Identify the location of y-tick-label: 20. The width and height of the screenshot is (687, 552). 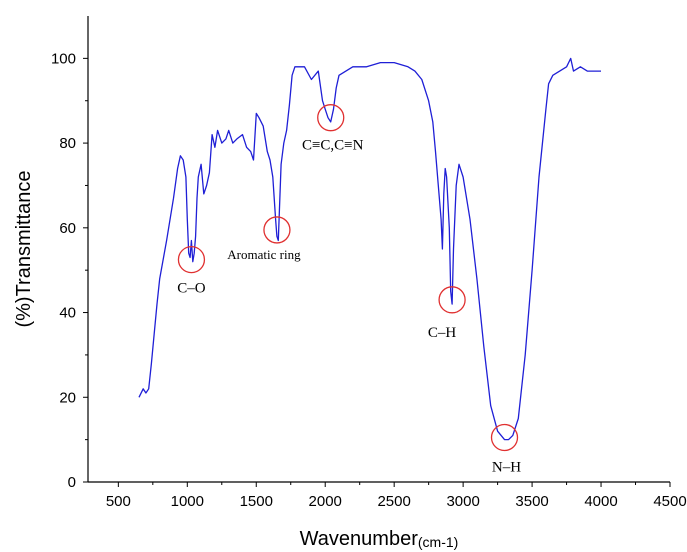
(67, 397).